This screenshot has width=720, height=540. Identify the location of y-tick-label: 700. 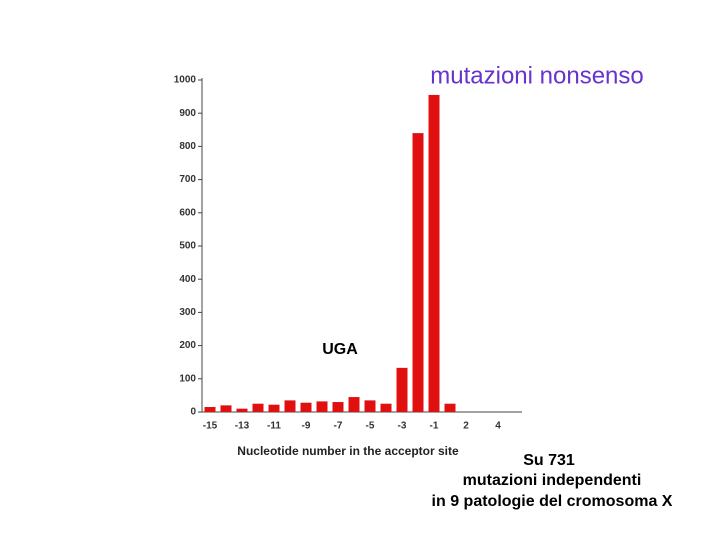
(187, 179).